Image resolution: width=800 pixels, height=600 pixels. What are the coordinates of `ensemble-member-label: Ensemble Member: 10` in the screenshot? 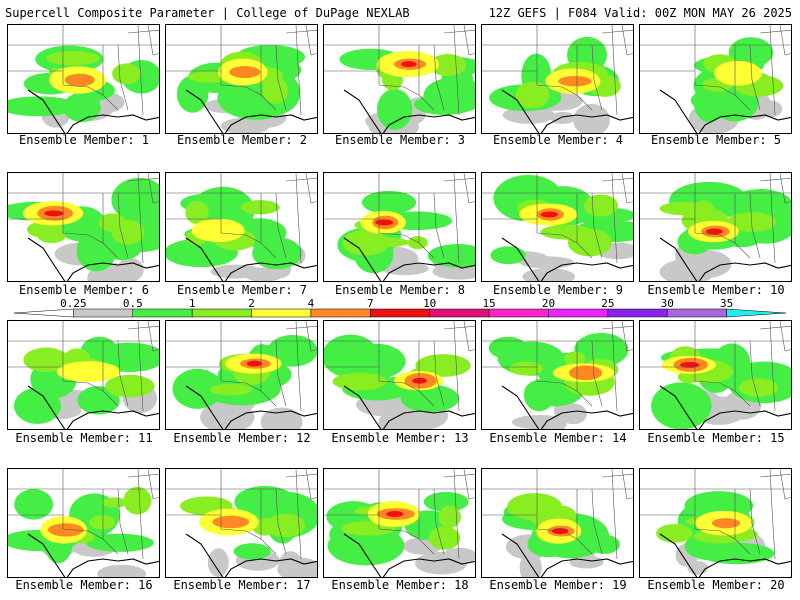 It's located at (716, 290).